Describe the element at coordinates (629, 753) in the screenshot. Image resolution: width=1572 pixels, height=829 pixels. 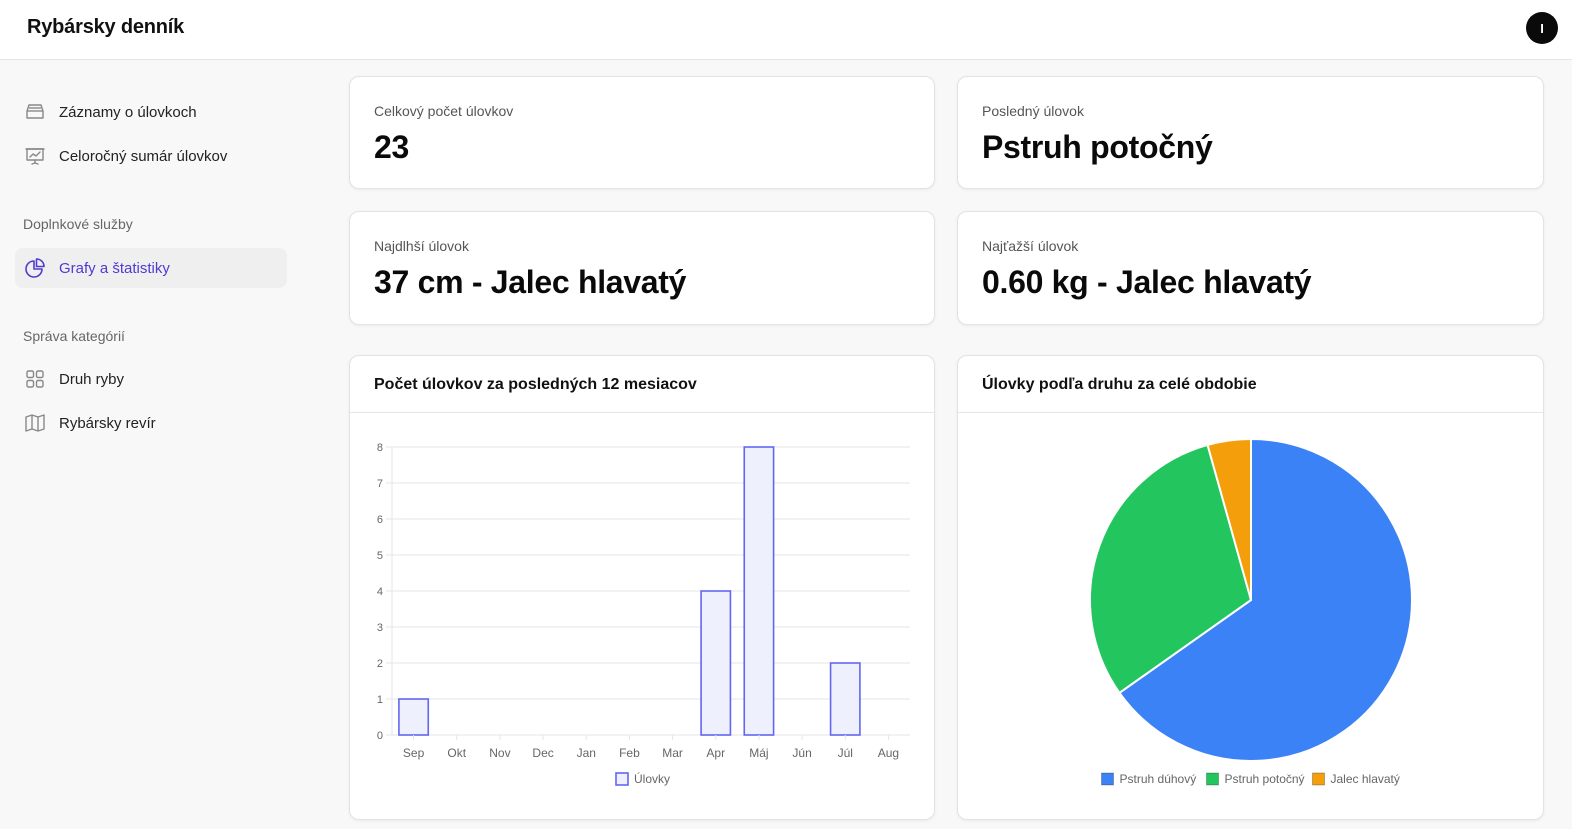
I see `x-tick-label: Feb` at that location.